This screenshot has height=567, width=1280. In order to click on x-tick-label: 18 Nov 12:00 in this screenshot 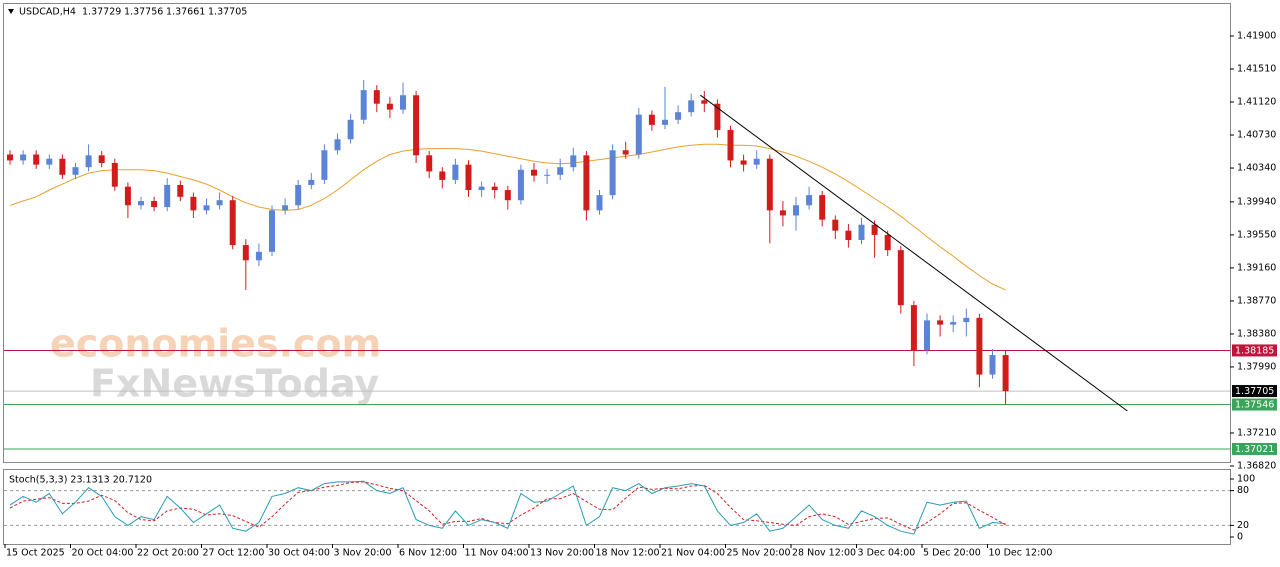, I will do `click(628, 553)`.